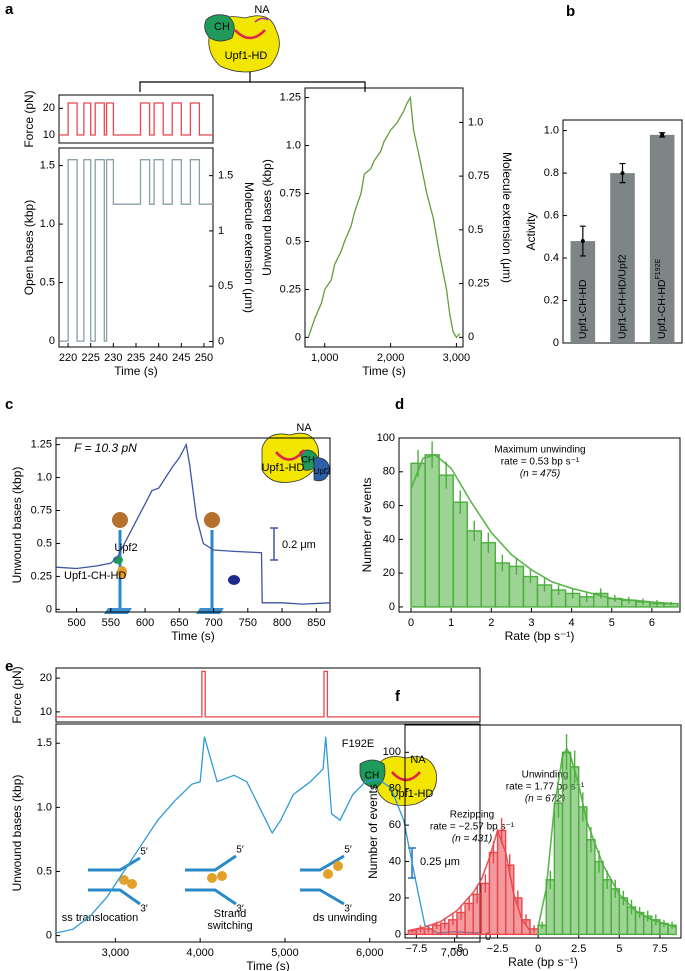 The image size is (685, 971). I want to click on annotation: (n = 672), so click(545, 799).